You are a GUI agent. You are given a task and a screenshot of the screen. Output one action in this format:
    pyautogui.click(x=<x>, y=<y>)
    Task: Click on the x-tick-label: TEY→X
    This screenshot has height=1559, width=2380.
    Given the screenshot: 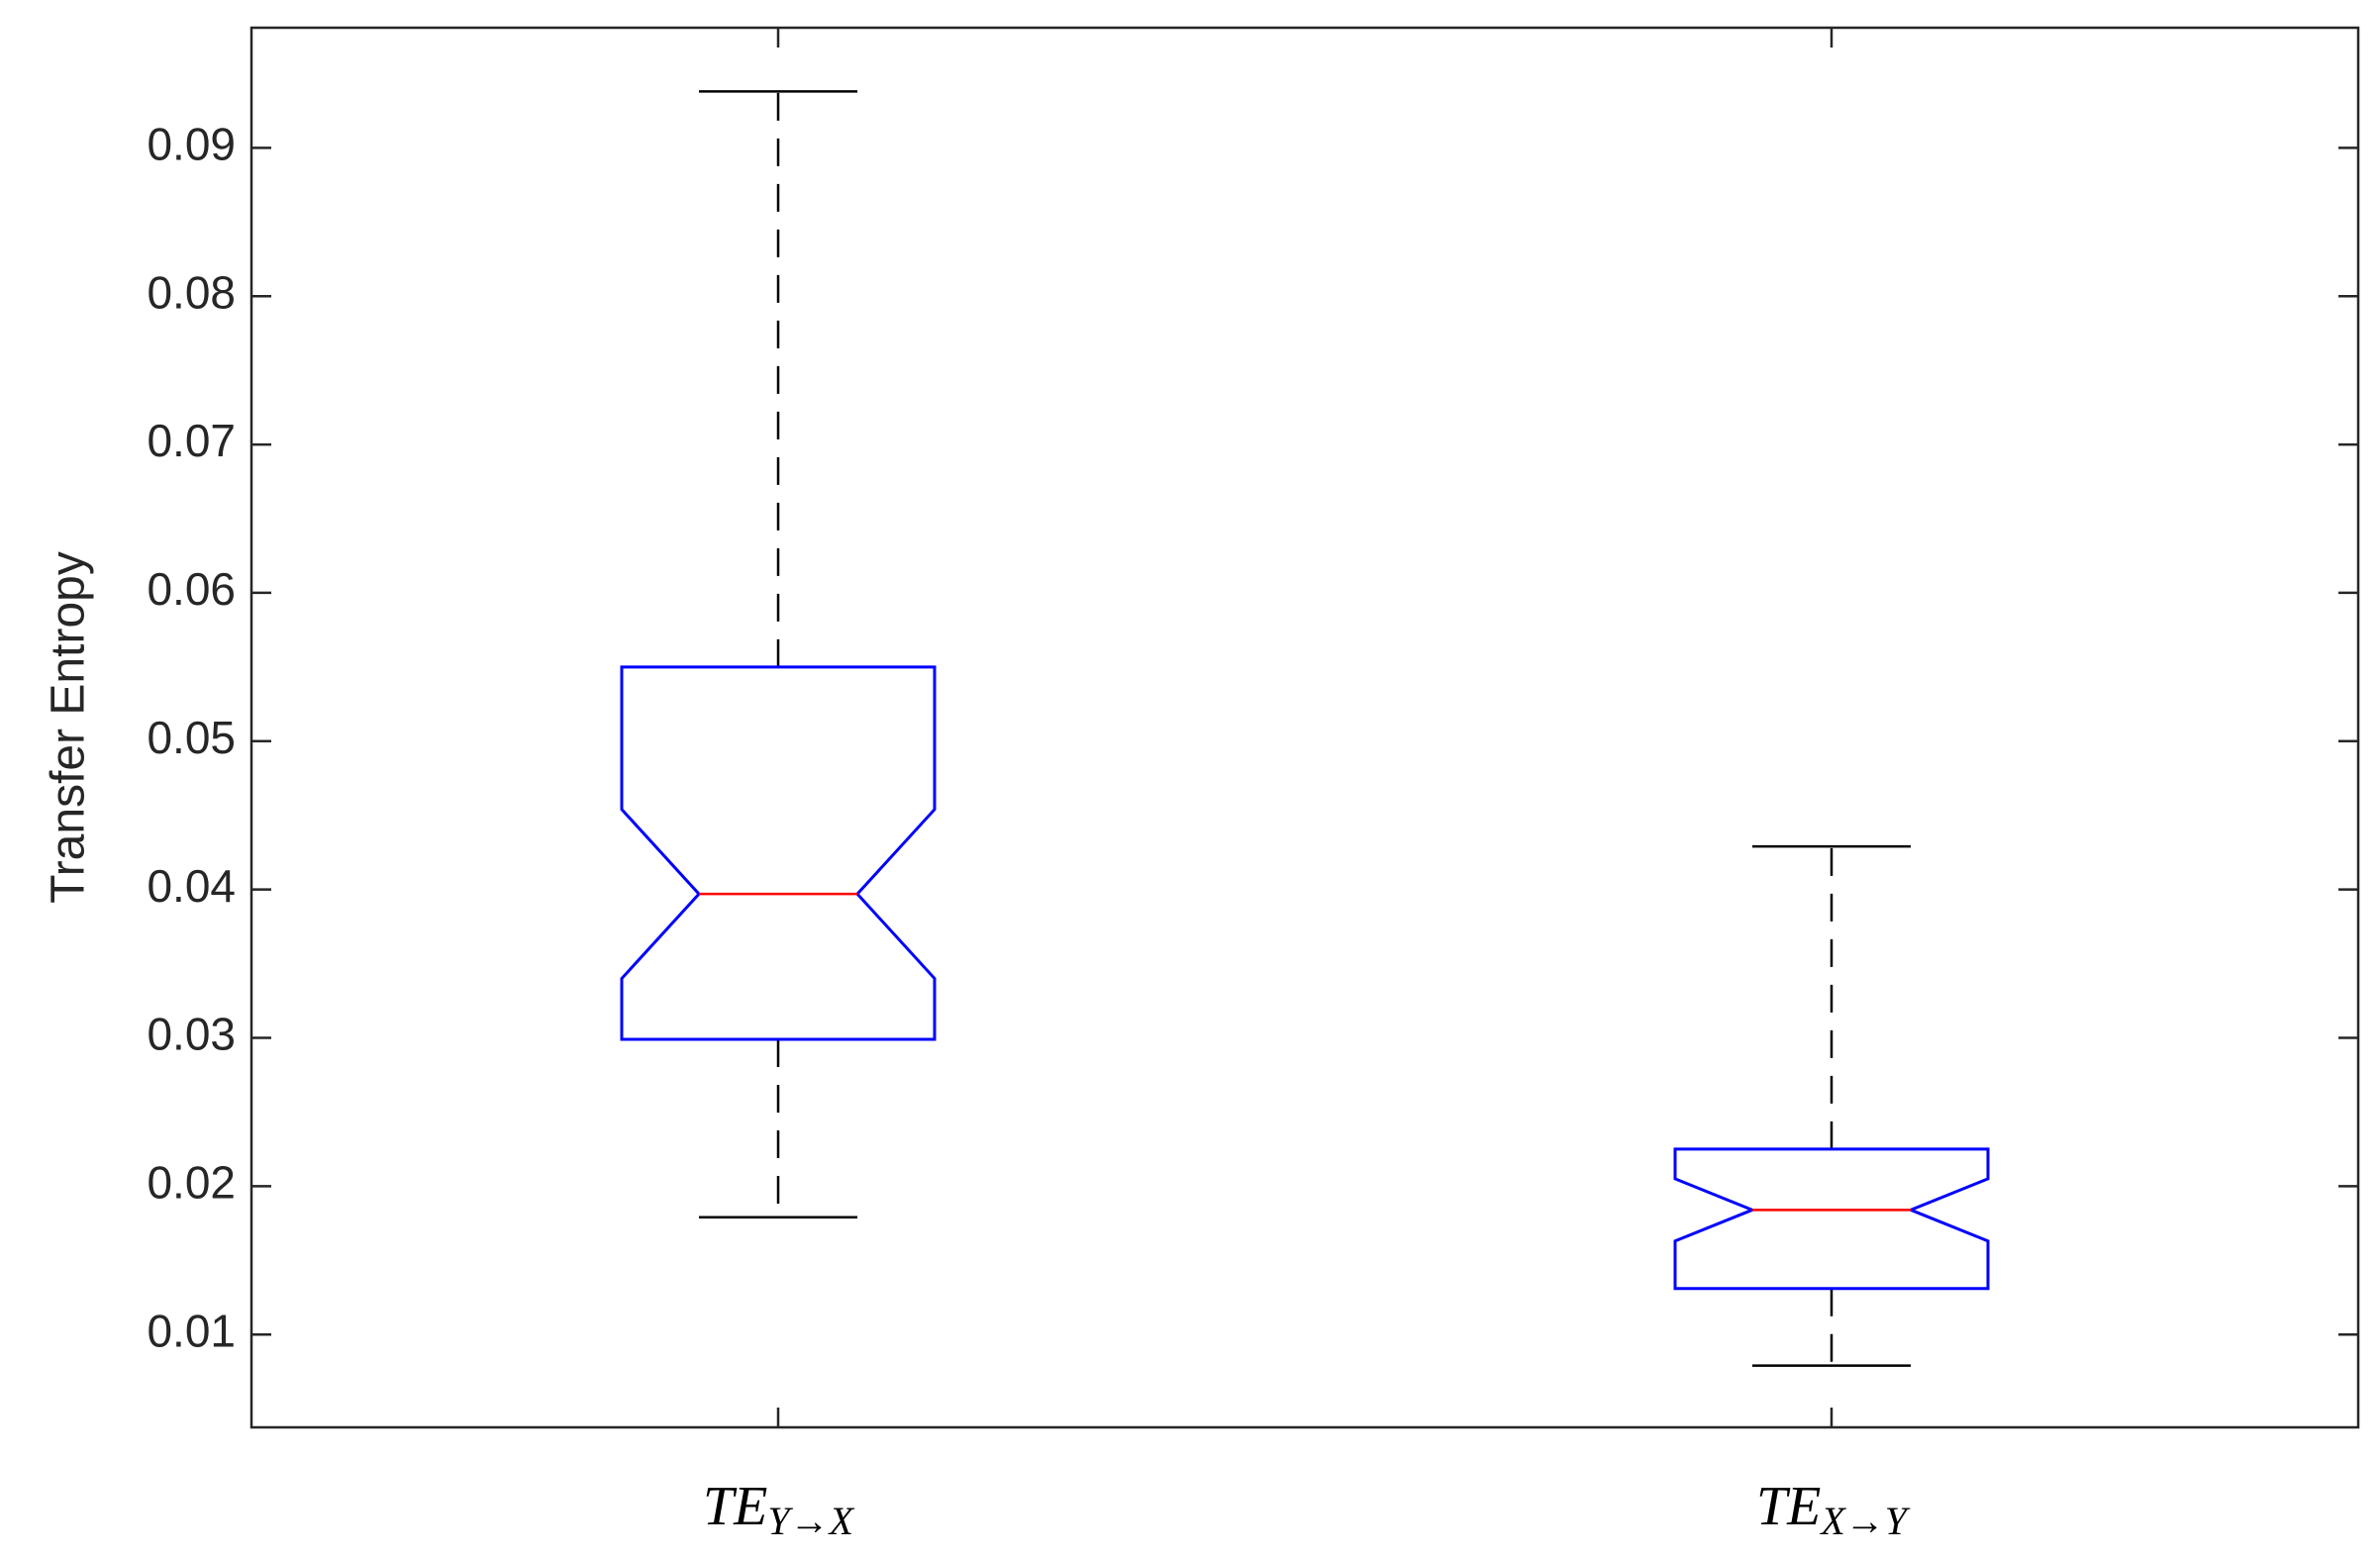 What is the action you would take?
    pyautogui.click(x=779, y=1509)
    